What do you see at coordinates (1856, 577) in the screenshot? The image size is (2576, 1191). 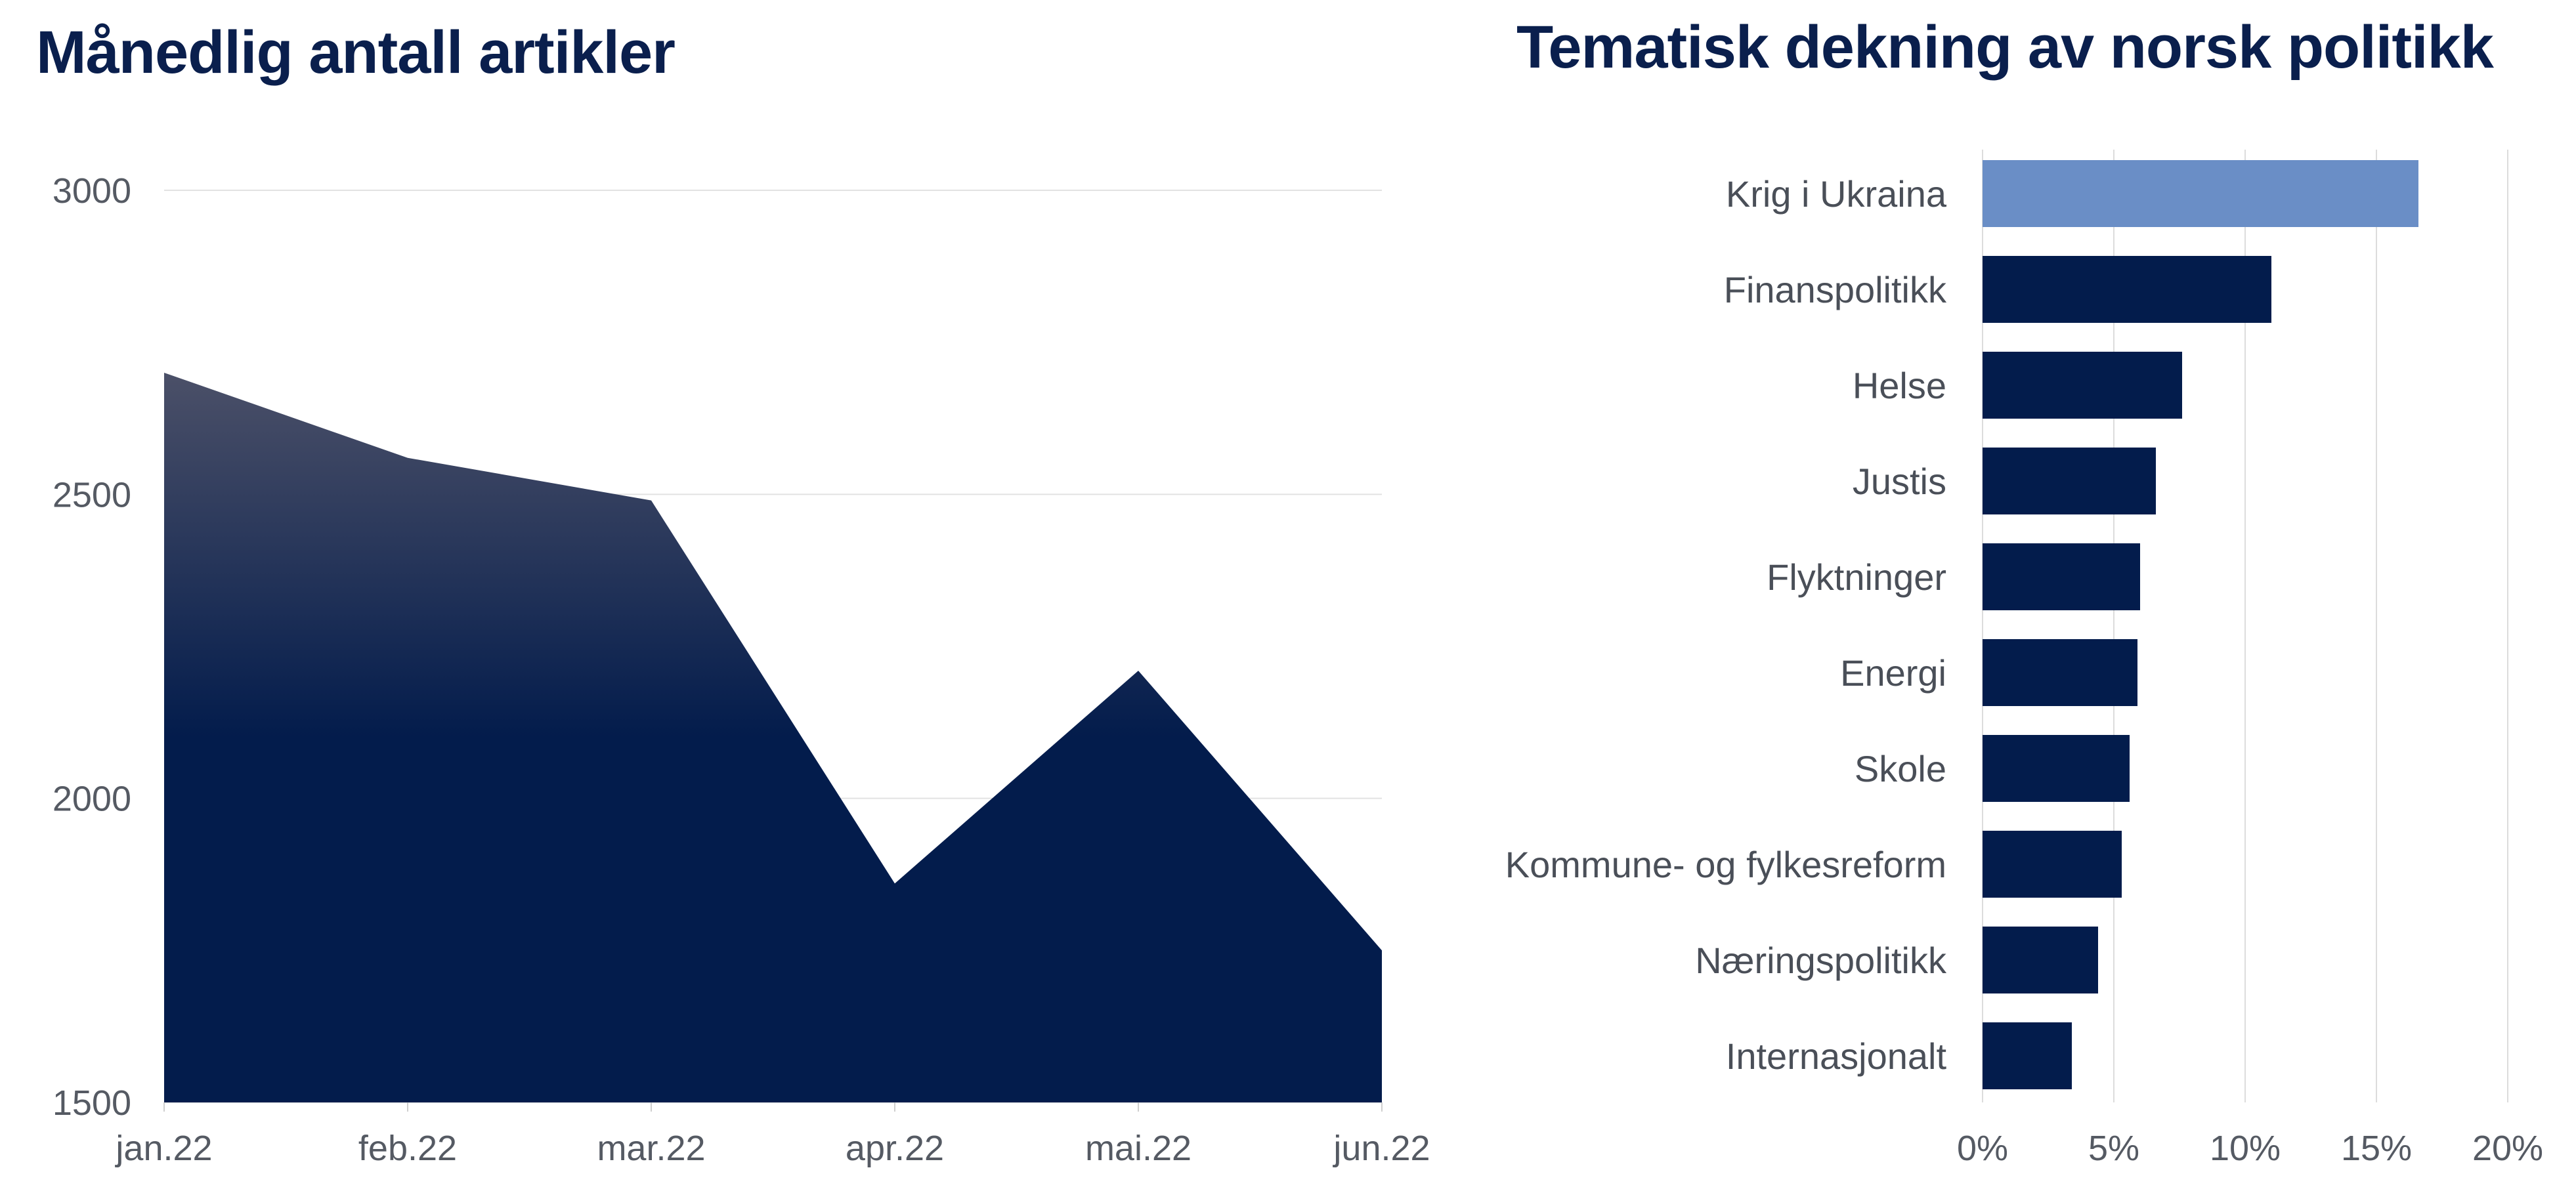 I see `topic-category-label: Flyktninger` at bounding box center [1856, 577].